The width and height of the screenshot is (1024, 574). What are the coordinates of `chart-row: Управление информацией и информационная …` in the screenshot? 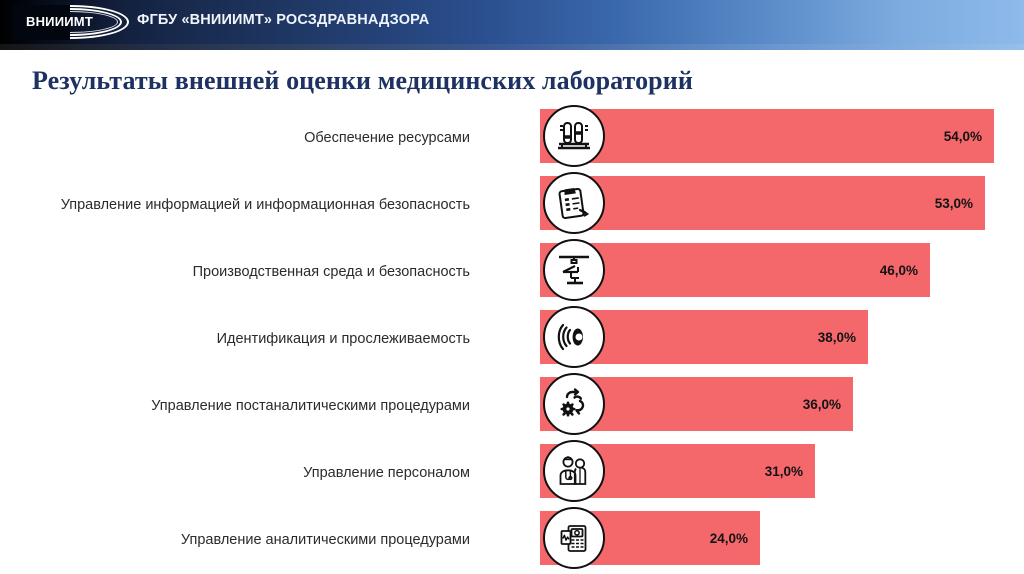 It's located at (512, 204).